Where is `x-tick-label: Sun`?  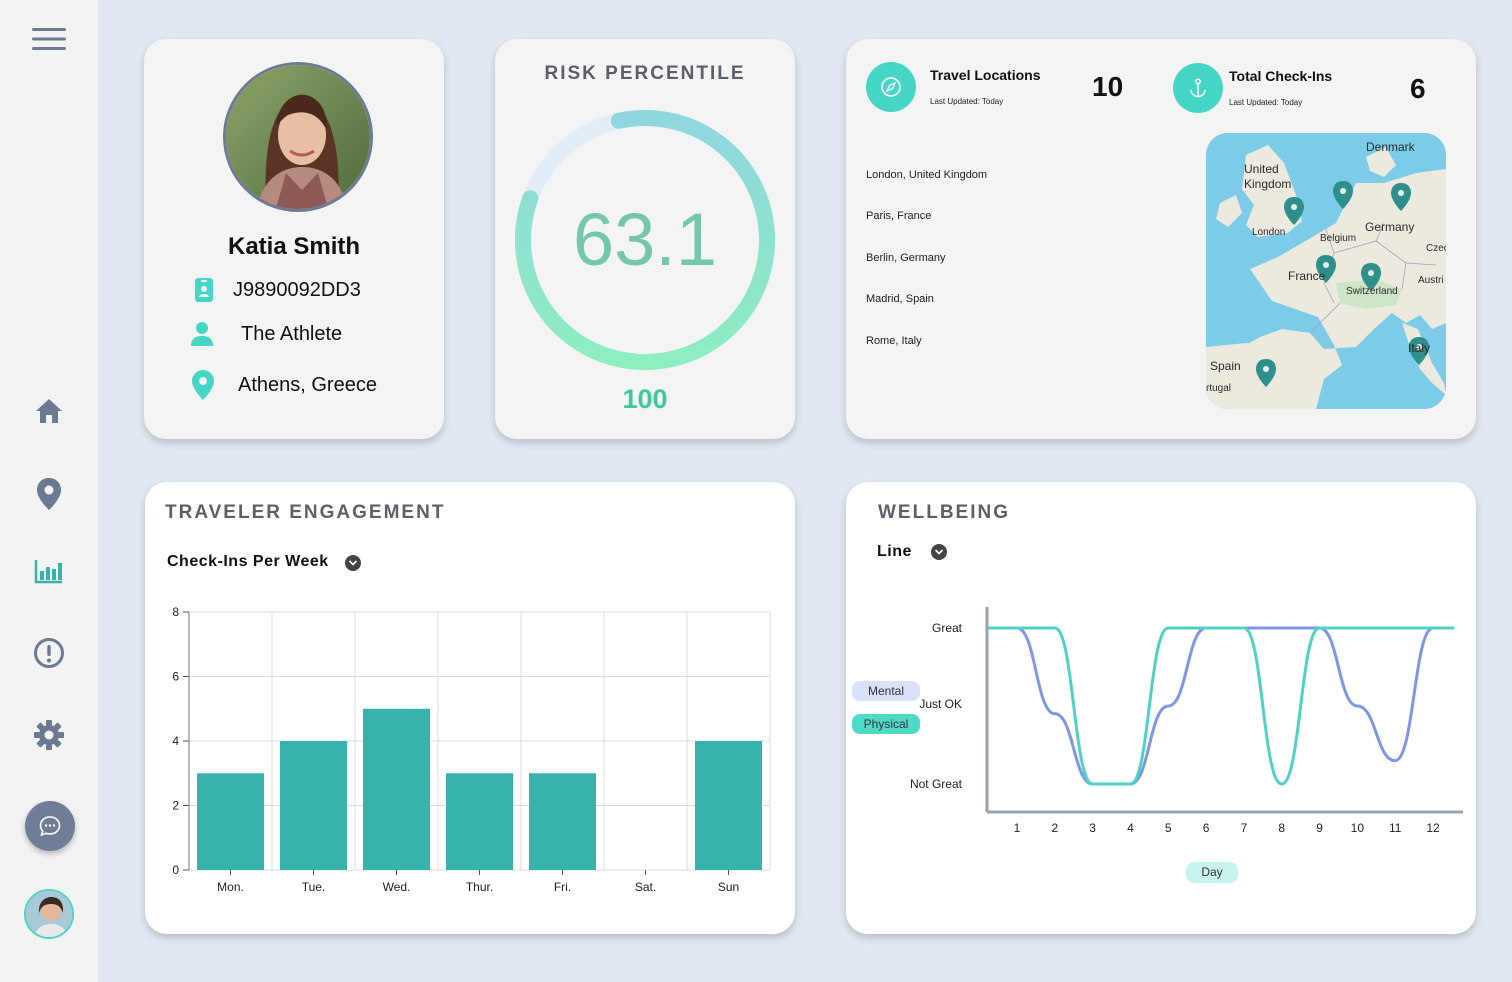
x-tick-label: Sun is located at coordinates (728, 887).